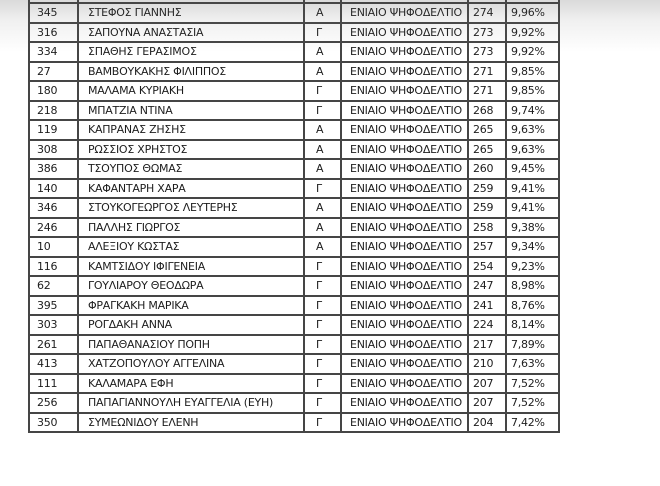  What do you see at coordinates (488, 267) in the screenshot?
I see `votes-count-cell: 254` at bounding box center [488, 267].